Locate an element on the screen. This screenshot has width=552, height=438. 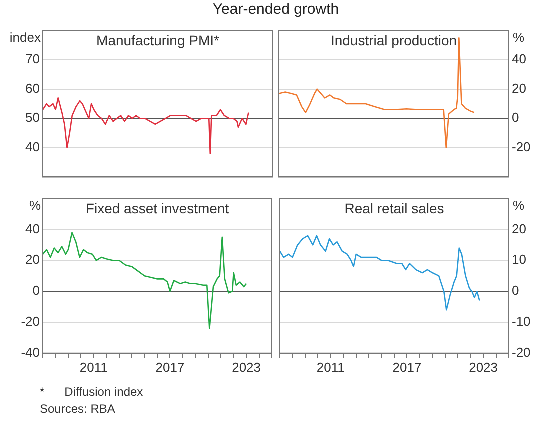
y-tick-label: -40 is located at coordinates (30, 352).